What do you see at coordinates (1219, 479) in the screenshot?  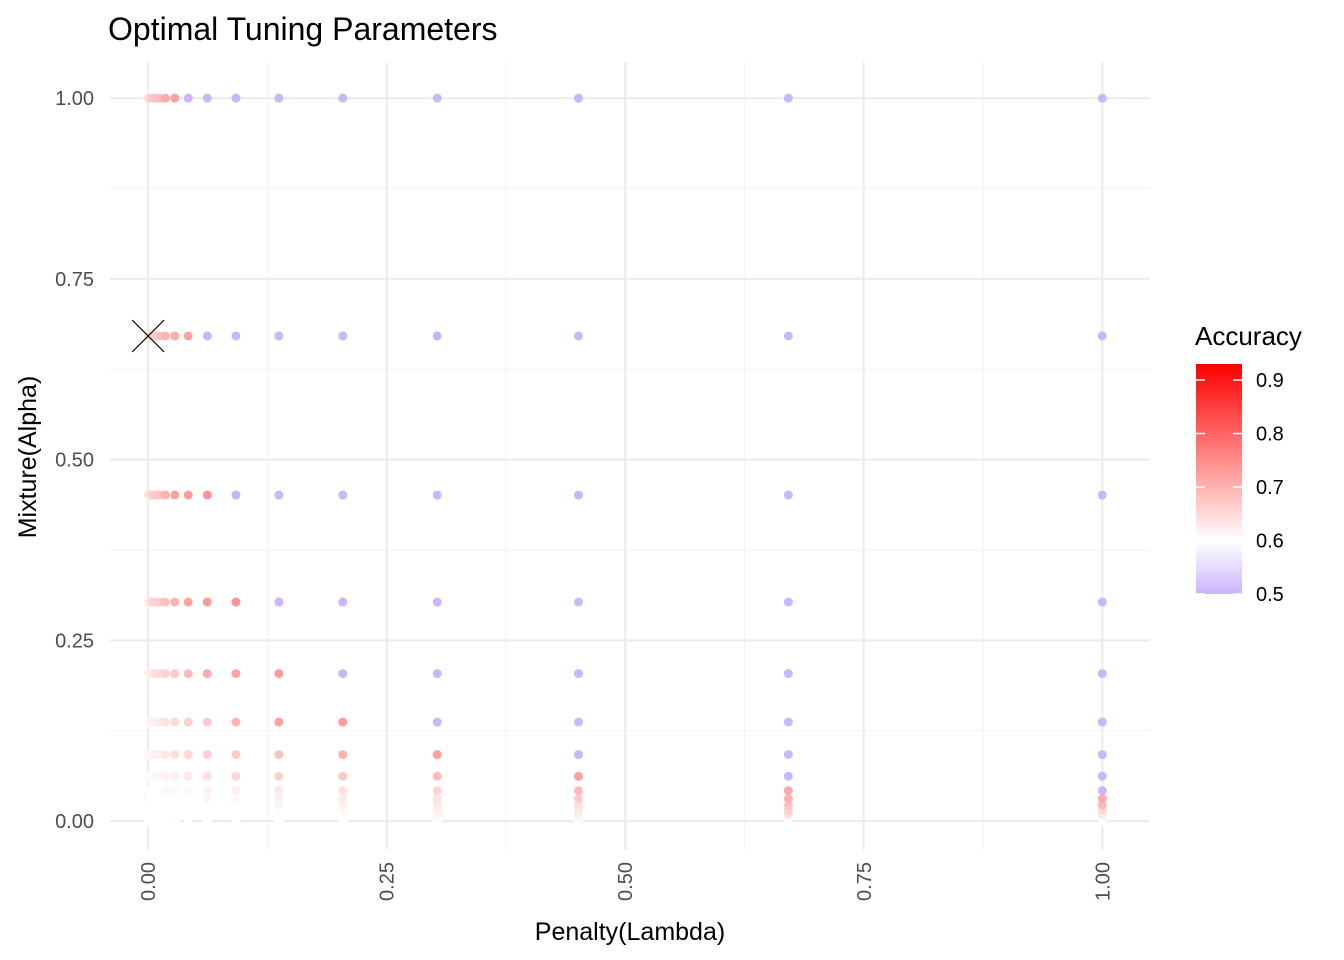 I see `legend-colorbar` at bounding box center [1219, 479].